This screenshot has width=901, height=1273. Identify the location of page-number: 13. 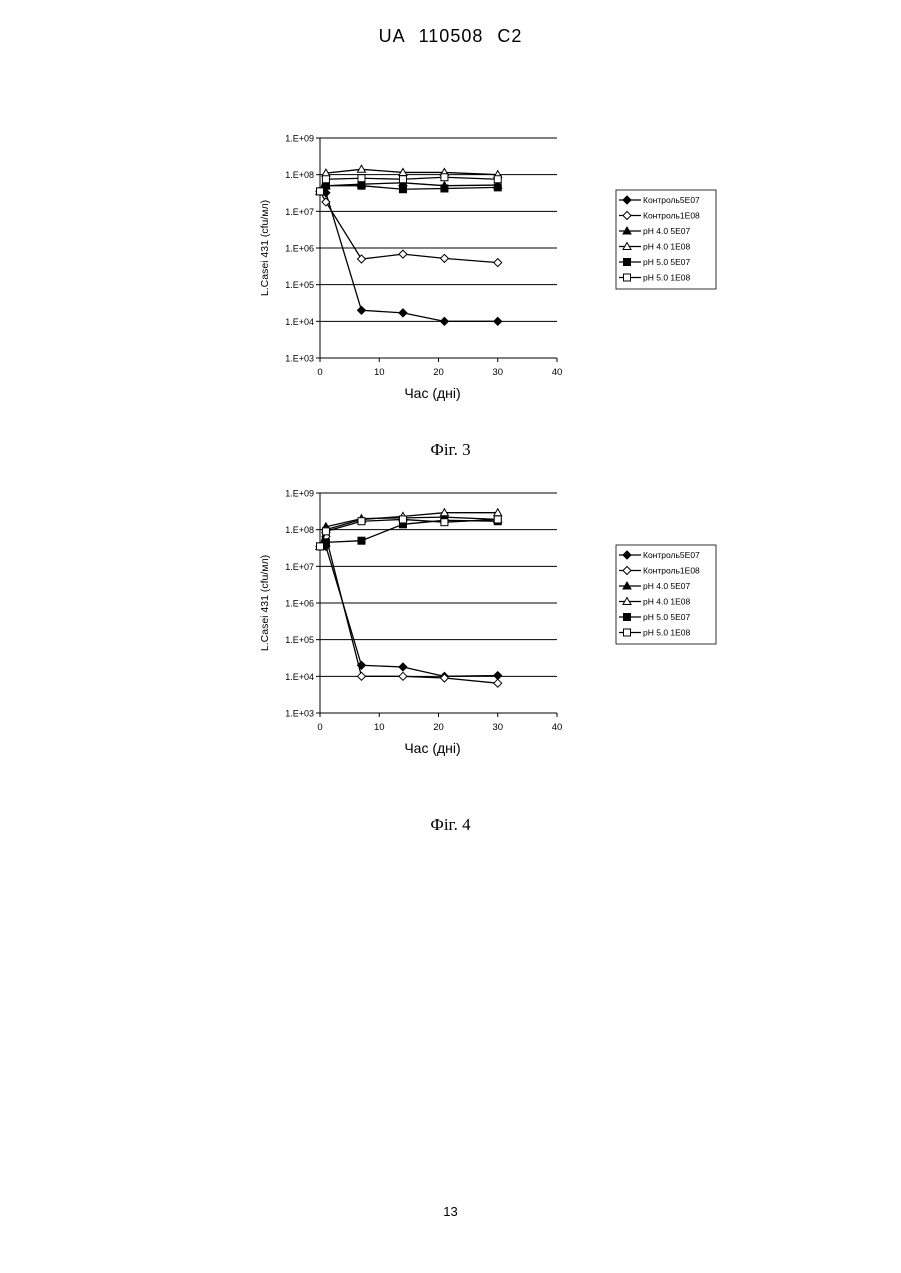
(450, 1211).